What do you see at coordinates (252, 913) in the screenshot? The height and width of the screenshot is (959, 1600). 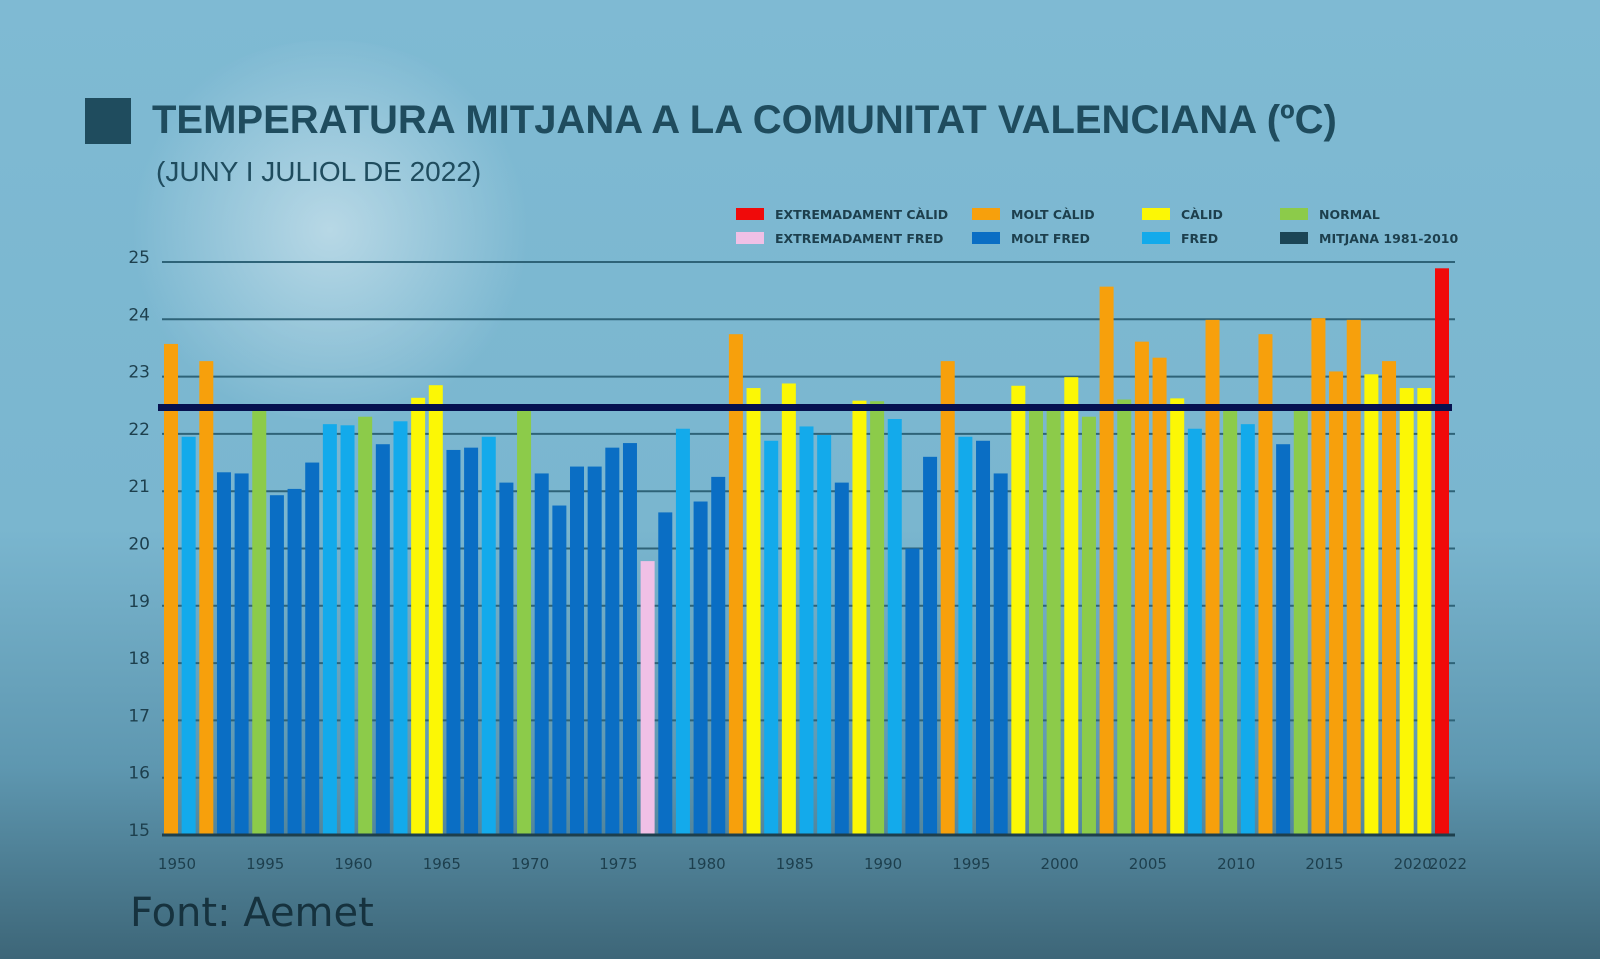 I see `source-label: Font: Aemet` at bounding box center [252, 913].